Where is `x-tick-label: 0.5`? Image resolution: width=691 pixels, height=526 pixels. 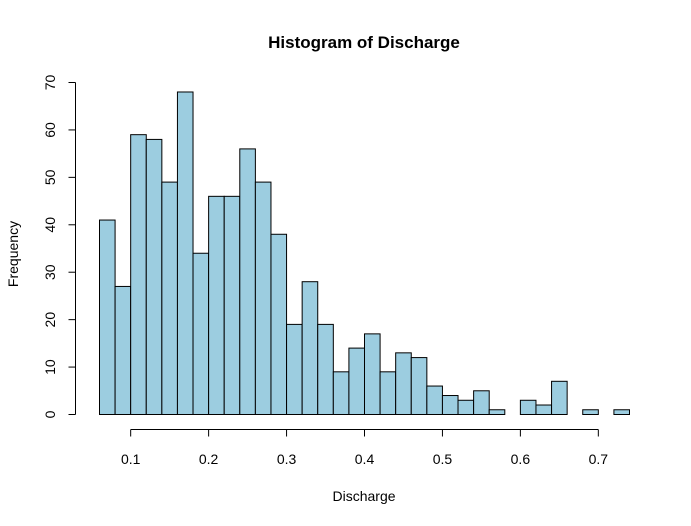 x-tick-label: 0.5 is located at coordinates (443, 459).